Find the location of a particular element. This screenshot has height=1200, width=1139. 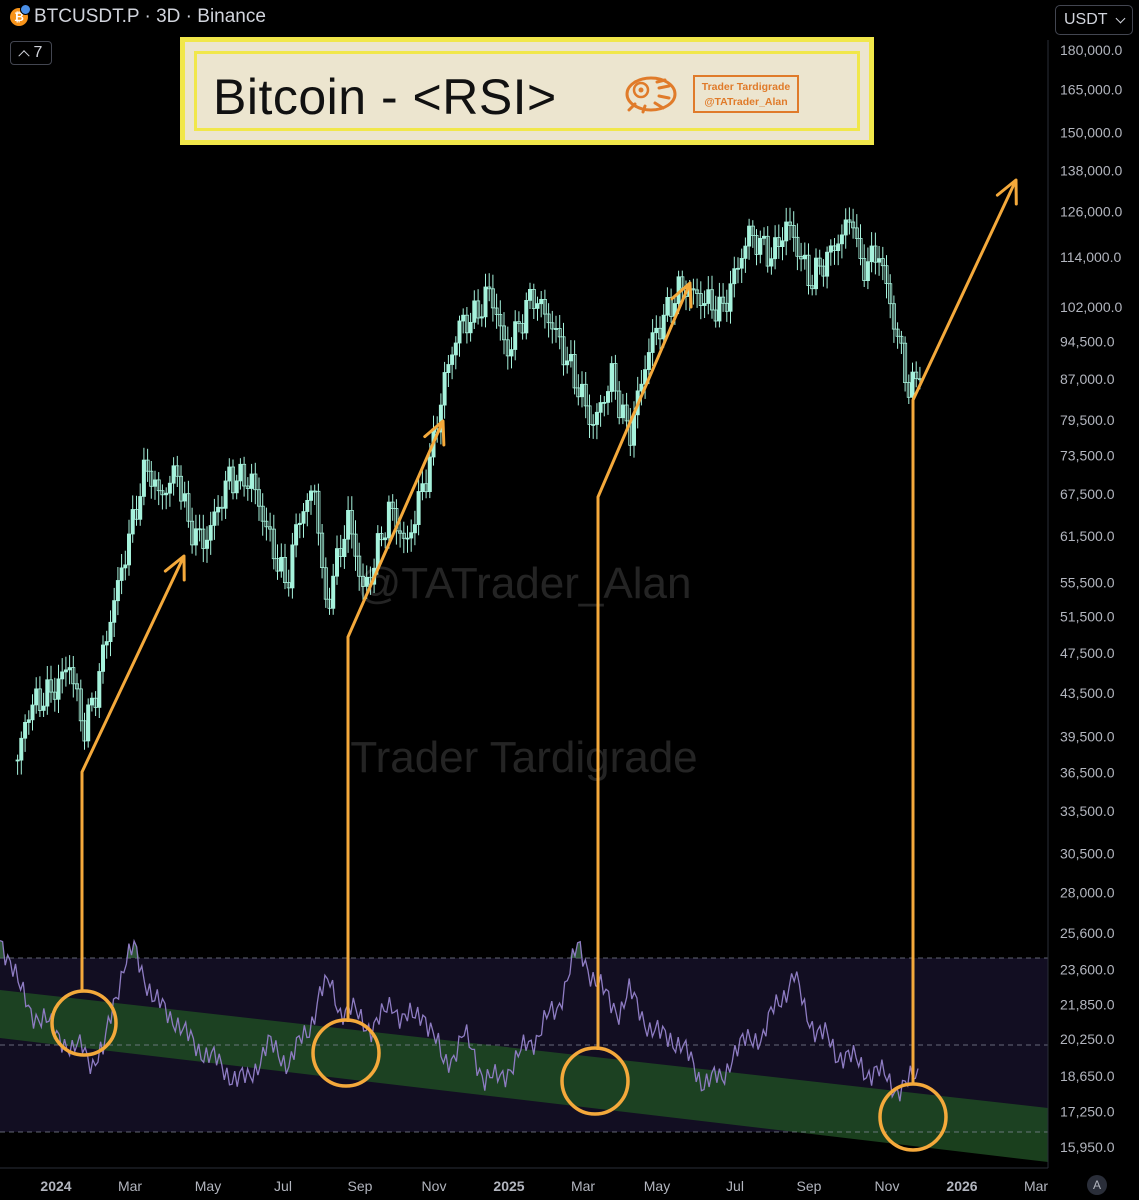

bitcoin-icon: ₿ is located at coordinates (20, 15).